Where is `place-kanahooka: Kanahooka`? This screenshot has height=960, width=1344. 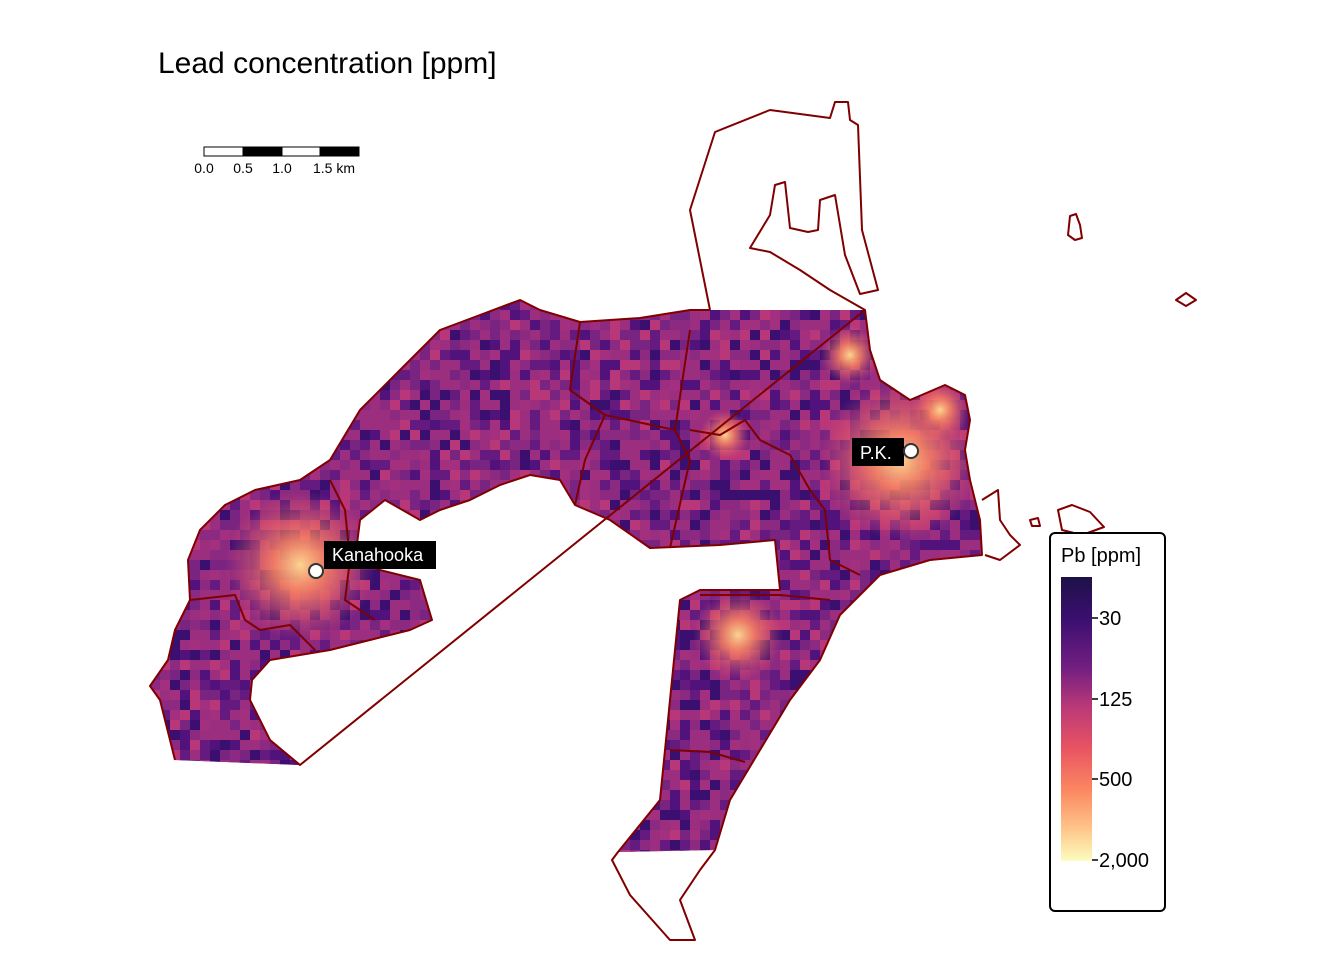
place-kanahooka: Kanahooka is located at coordinates (372, 560).